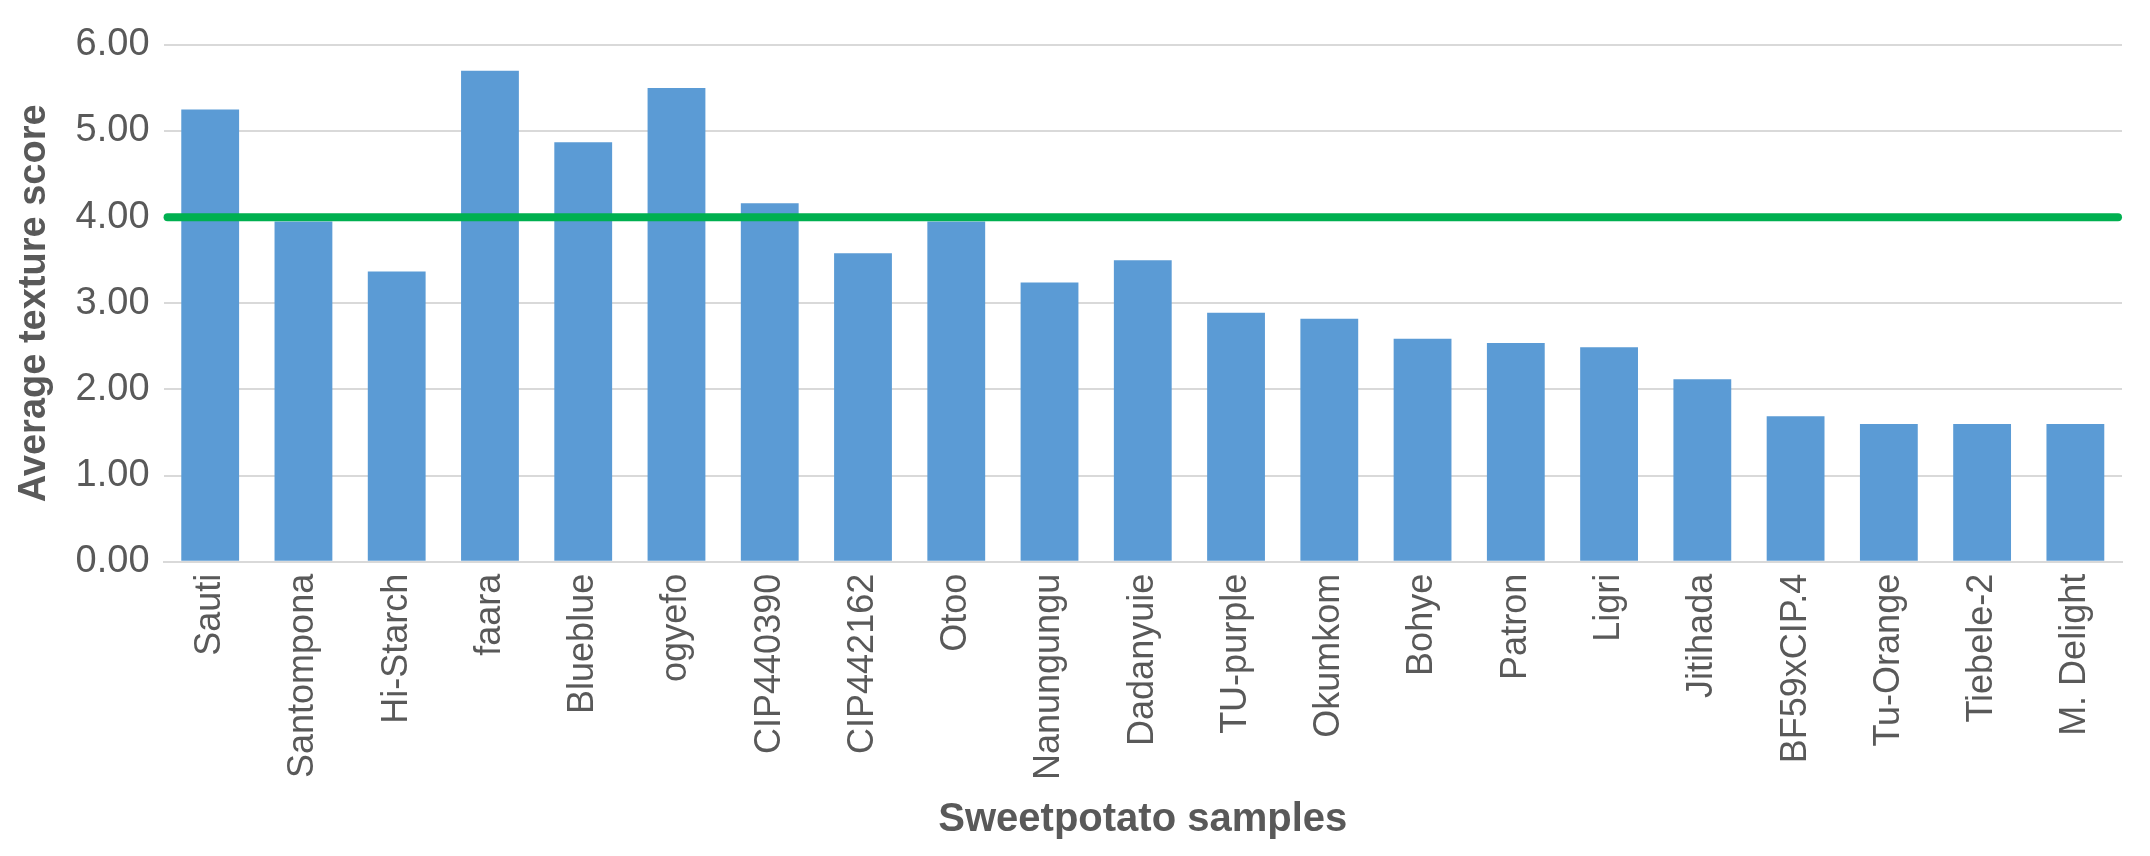 Image resolution: width=2150 pixels, height=856 pixels. I want to click on x-tick-label: Okumkom, so click(1327, 655).